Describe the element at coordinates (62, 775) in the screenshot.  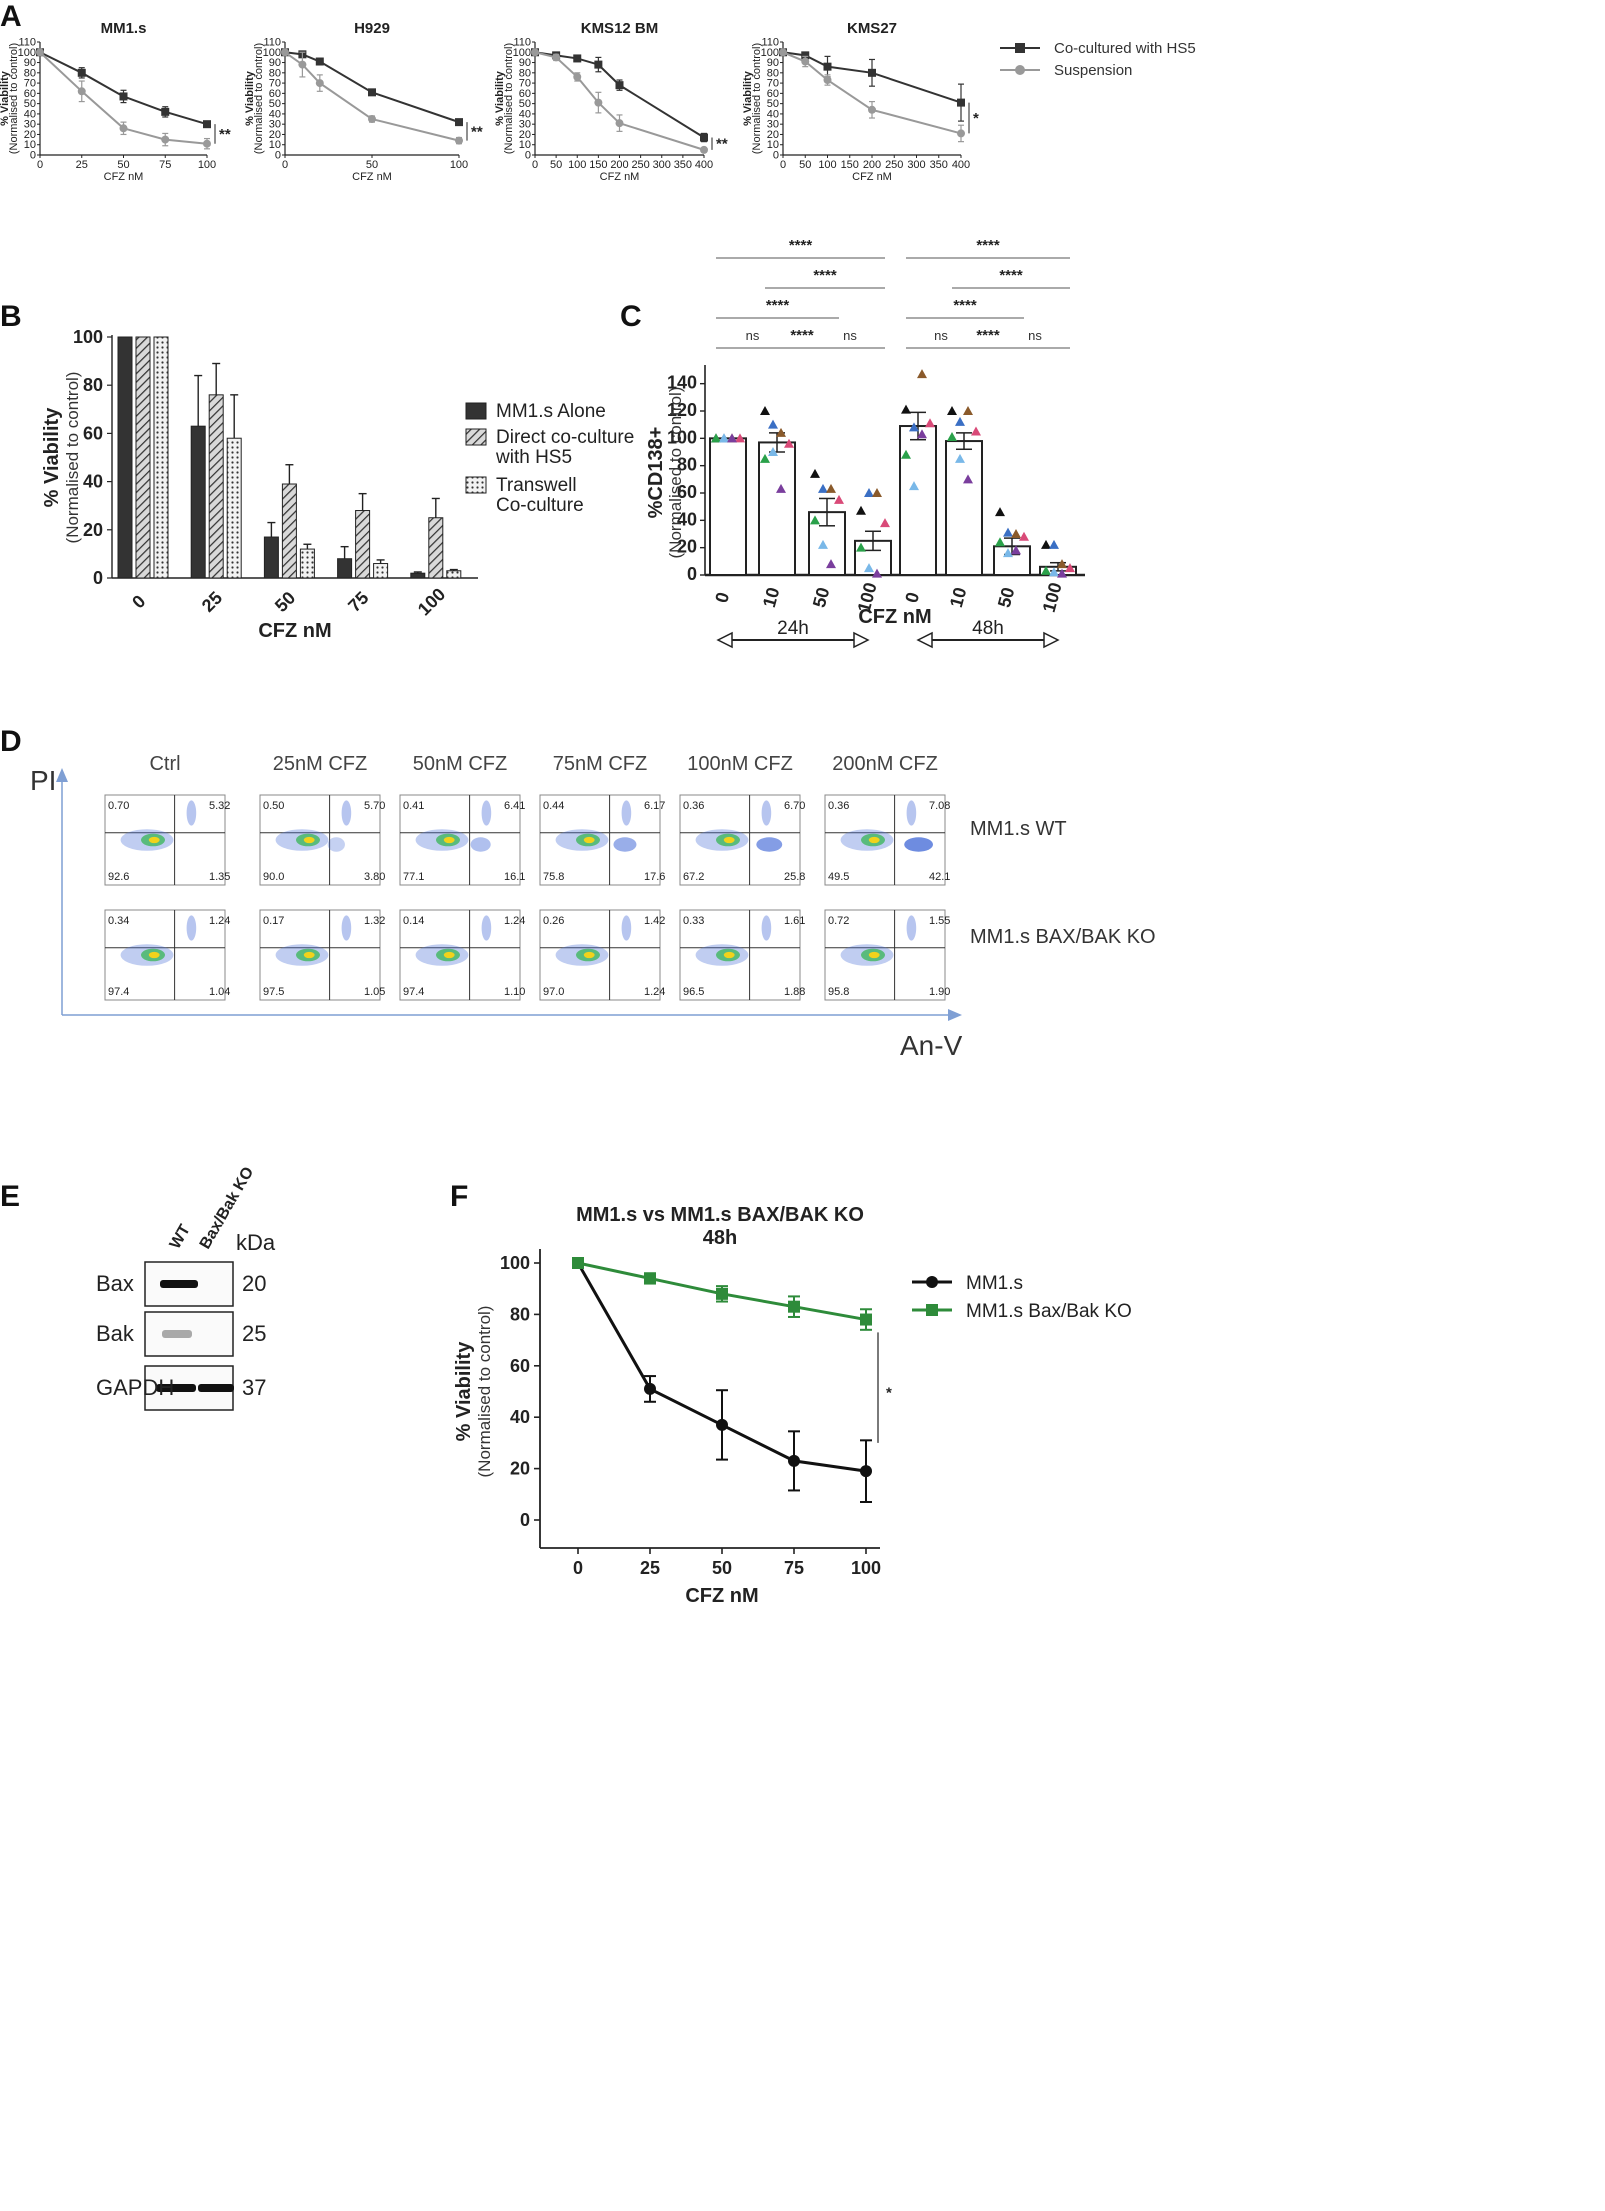
I see `pi-axis-arrowhead` at that location.